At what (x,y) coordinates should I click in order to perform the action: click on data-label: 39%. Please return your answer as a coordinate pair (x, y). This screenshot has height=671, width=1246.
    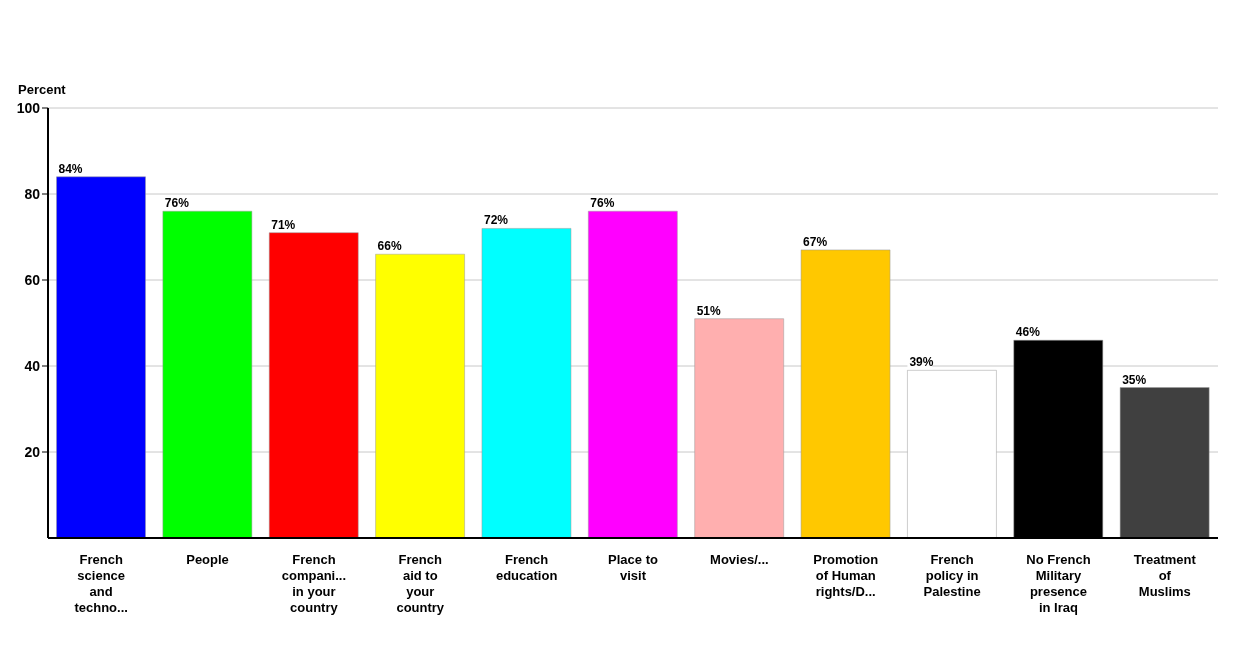
    Looking at the image, I should click on (921, 362).